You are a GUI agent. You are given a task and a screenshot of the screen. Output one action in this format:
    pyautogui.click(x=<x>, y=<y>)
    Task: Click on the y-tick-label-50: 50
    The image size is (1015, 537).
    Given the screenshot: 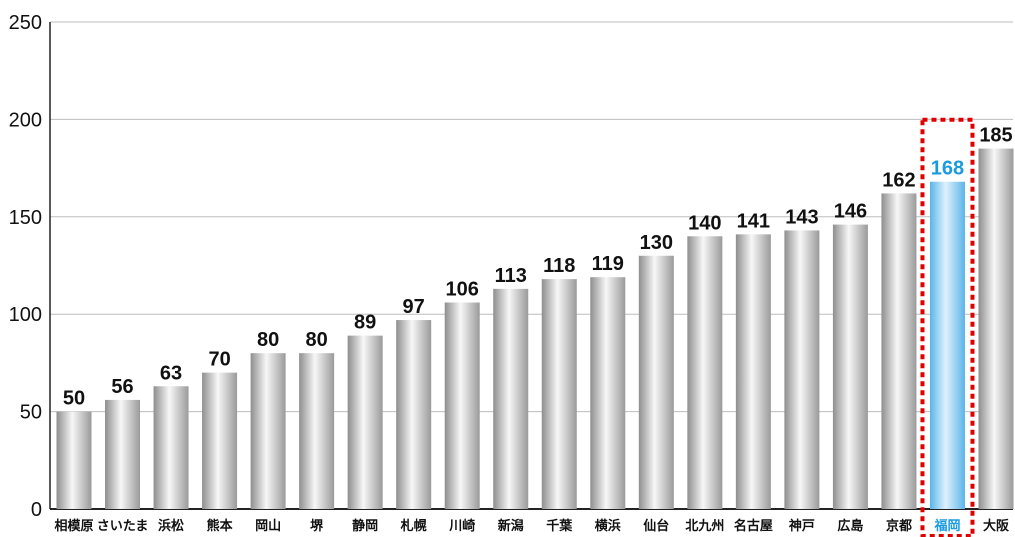 What is the action you would take?
    pyautogui.click(x=31, y=413)
    